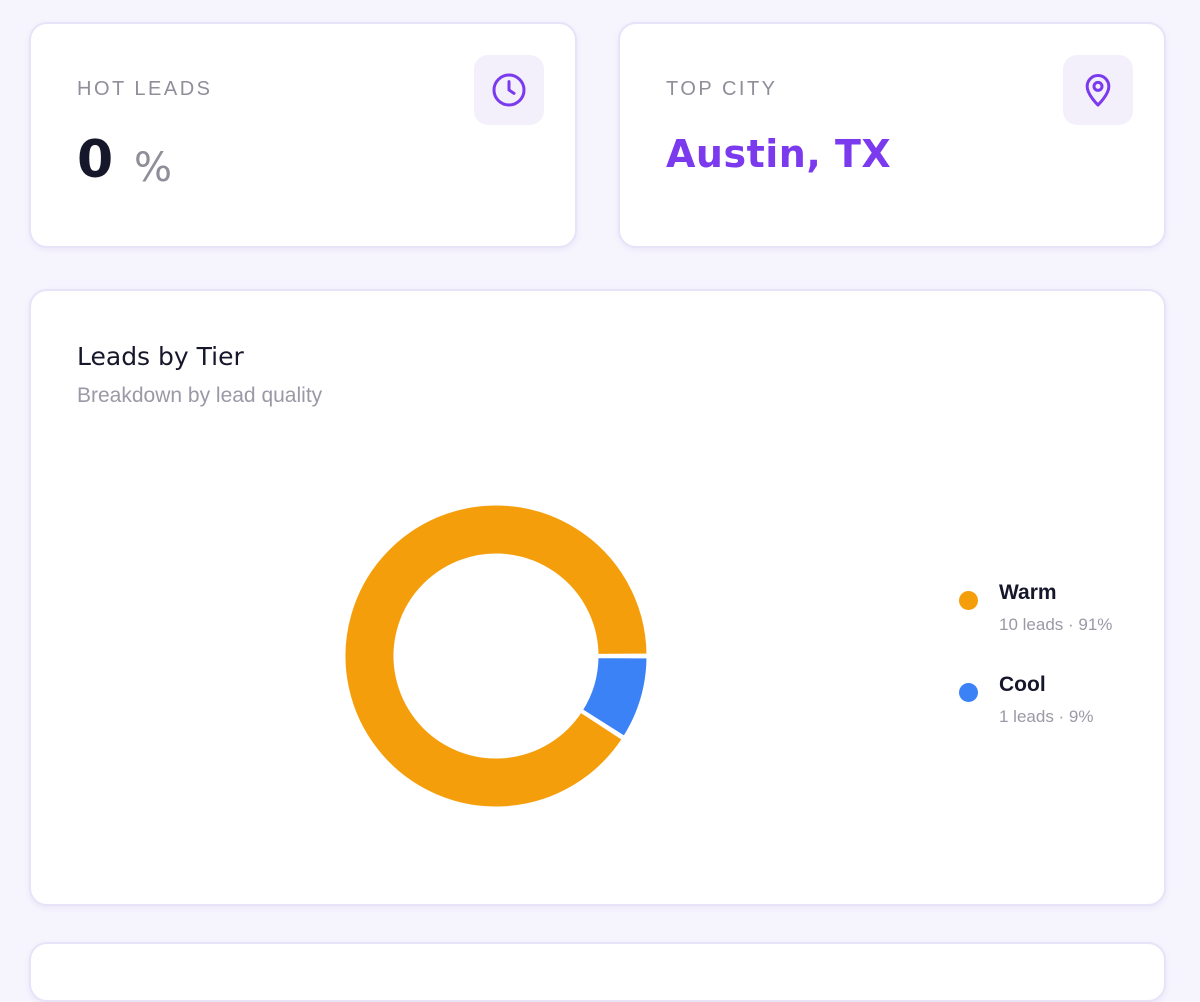  What do you see at coordinates (1046, 716) in the screenshot?
I see `legend-detail-cool: 1 leads · 9%` at bounding box center [1046, 716].